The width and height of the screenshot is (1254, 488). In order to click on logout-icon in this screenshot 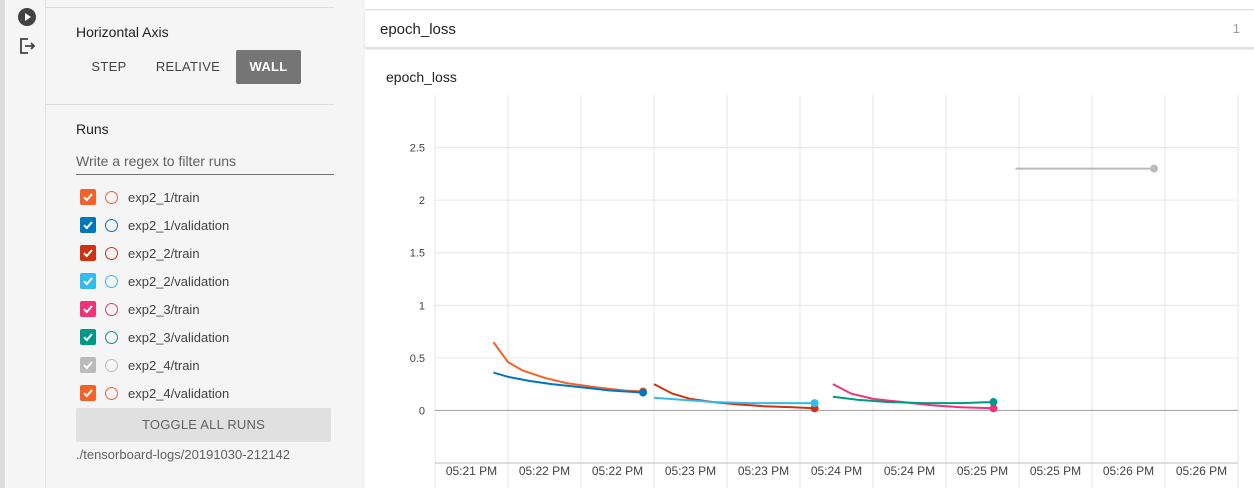, I will do `click(27, 46)`.